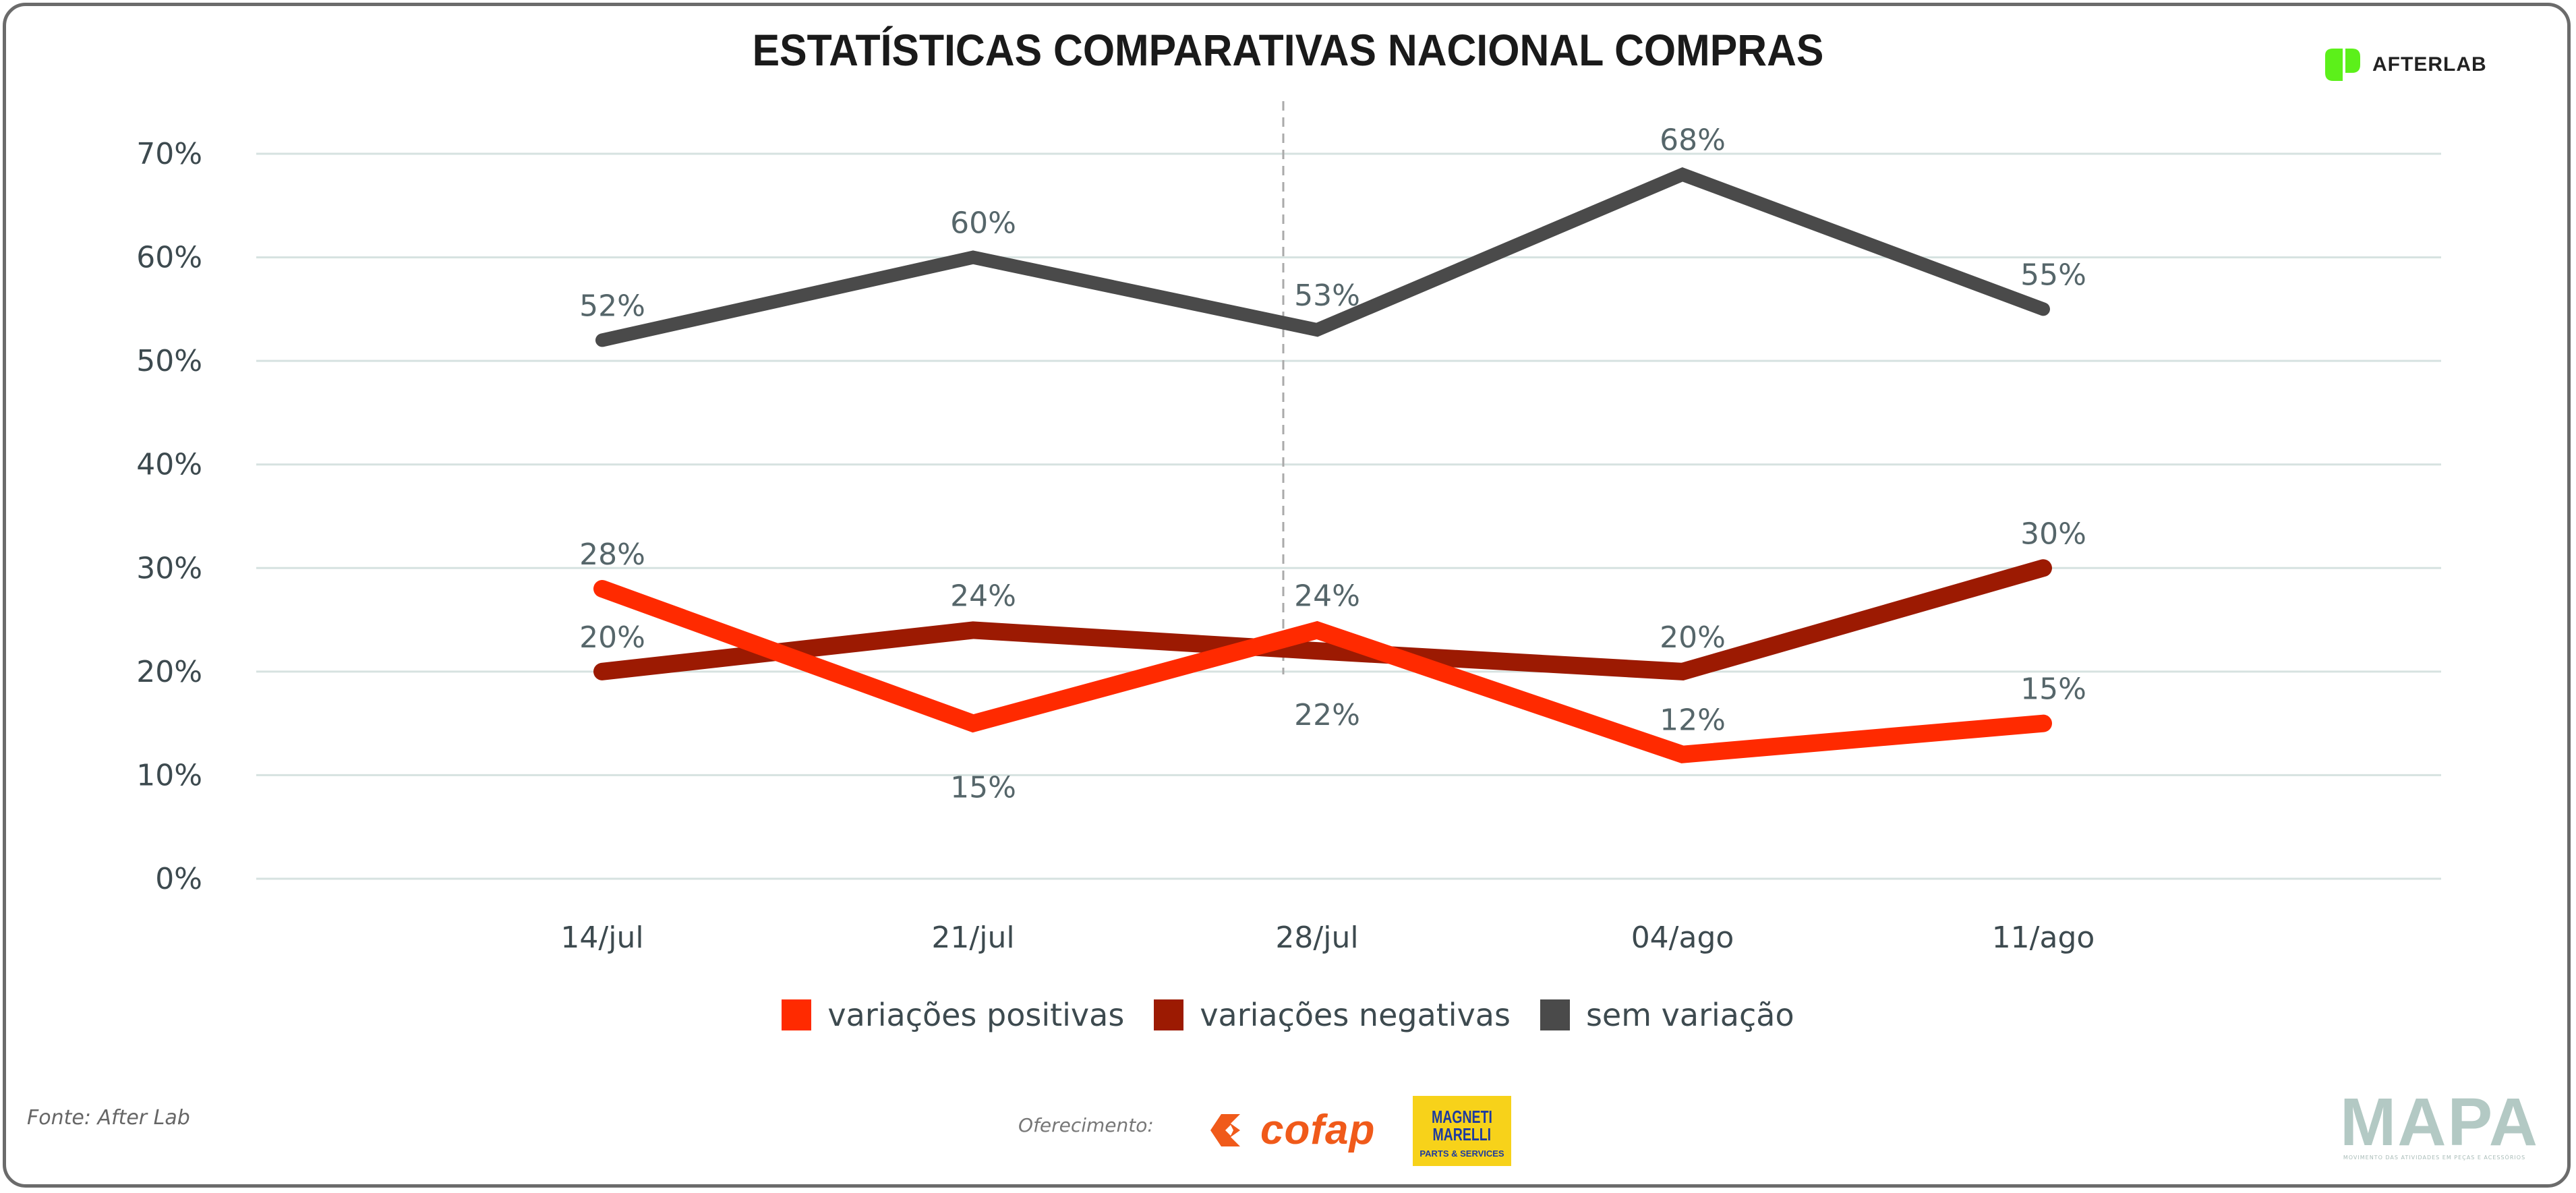 The image size is (2576, 1193). What do you see at coordinates (178, 879) in the screenshot?
I see `y-tick-label: 0%` at bounding box center [178, 879].